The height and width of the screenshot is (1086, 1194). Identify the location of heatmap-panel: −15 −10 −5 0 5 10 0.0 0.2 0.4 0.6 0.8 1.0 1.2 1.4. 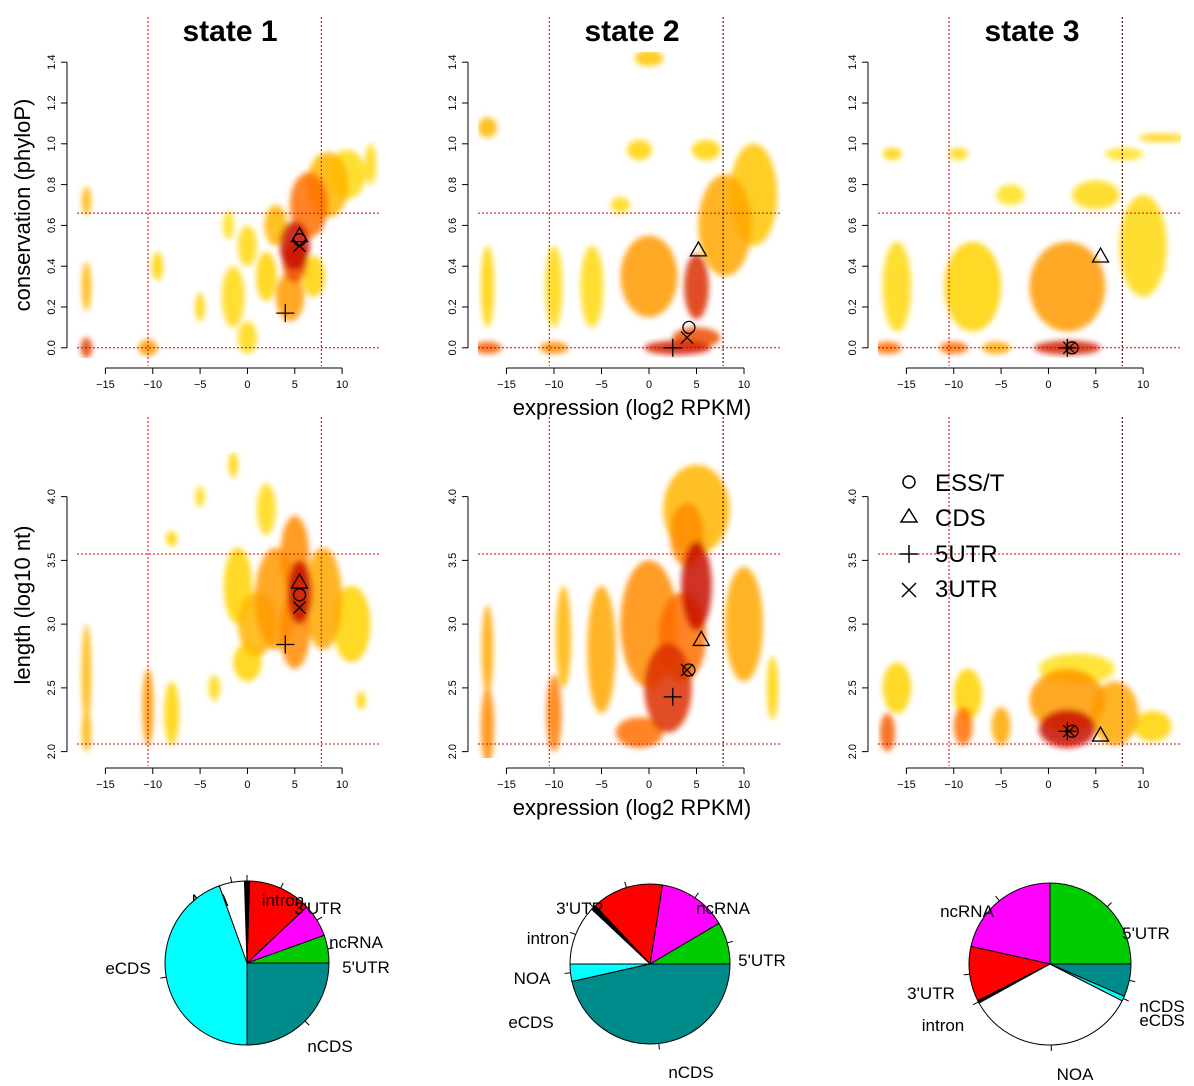
(1014, 204).